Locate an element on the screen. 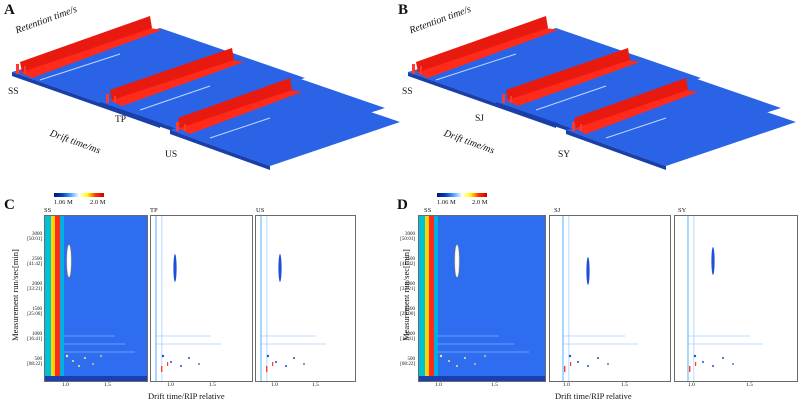  panel-c-heatmap-tp is located at coordinates (201, 298).